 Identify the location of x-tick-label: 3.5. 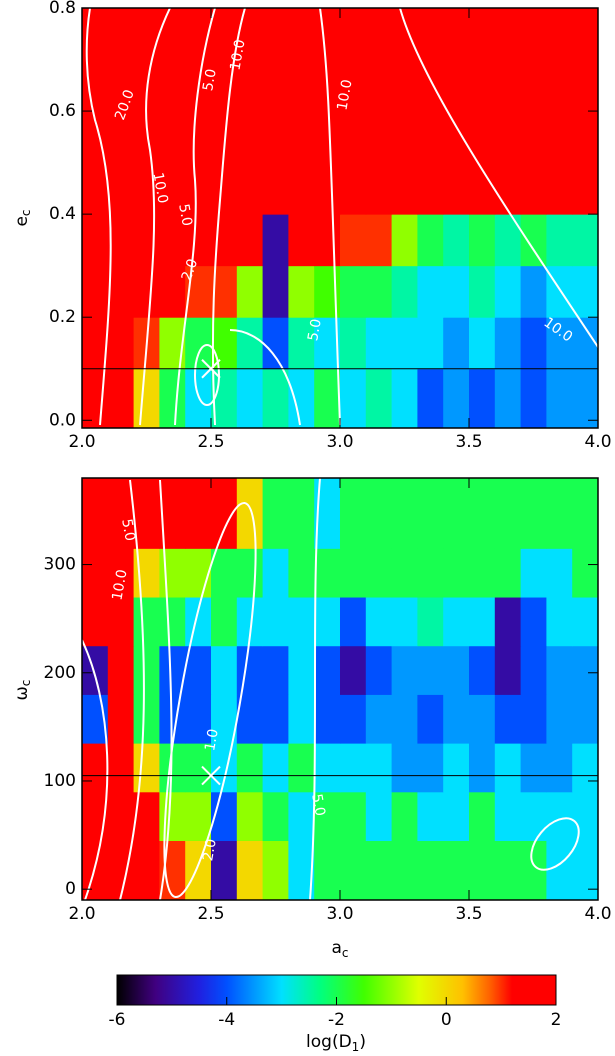
(468, 914).